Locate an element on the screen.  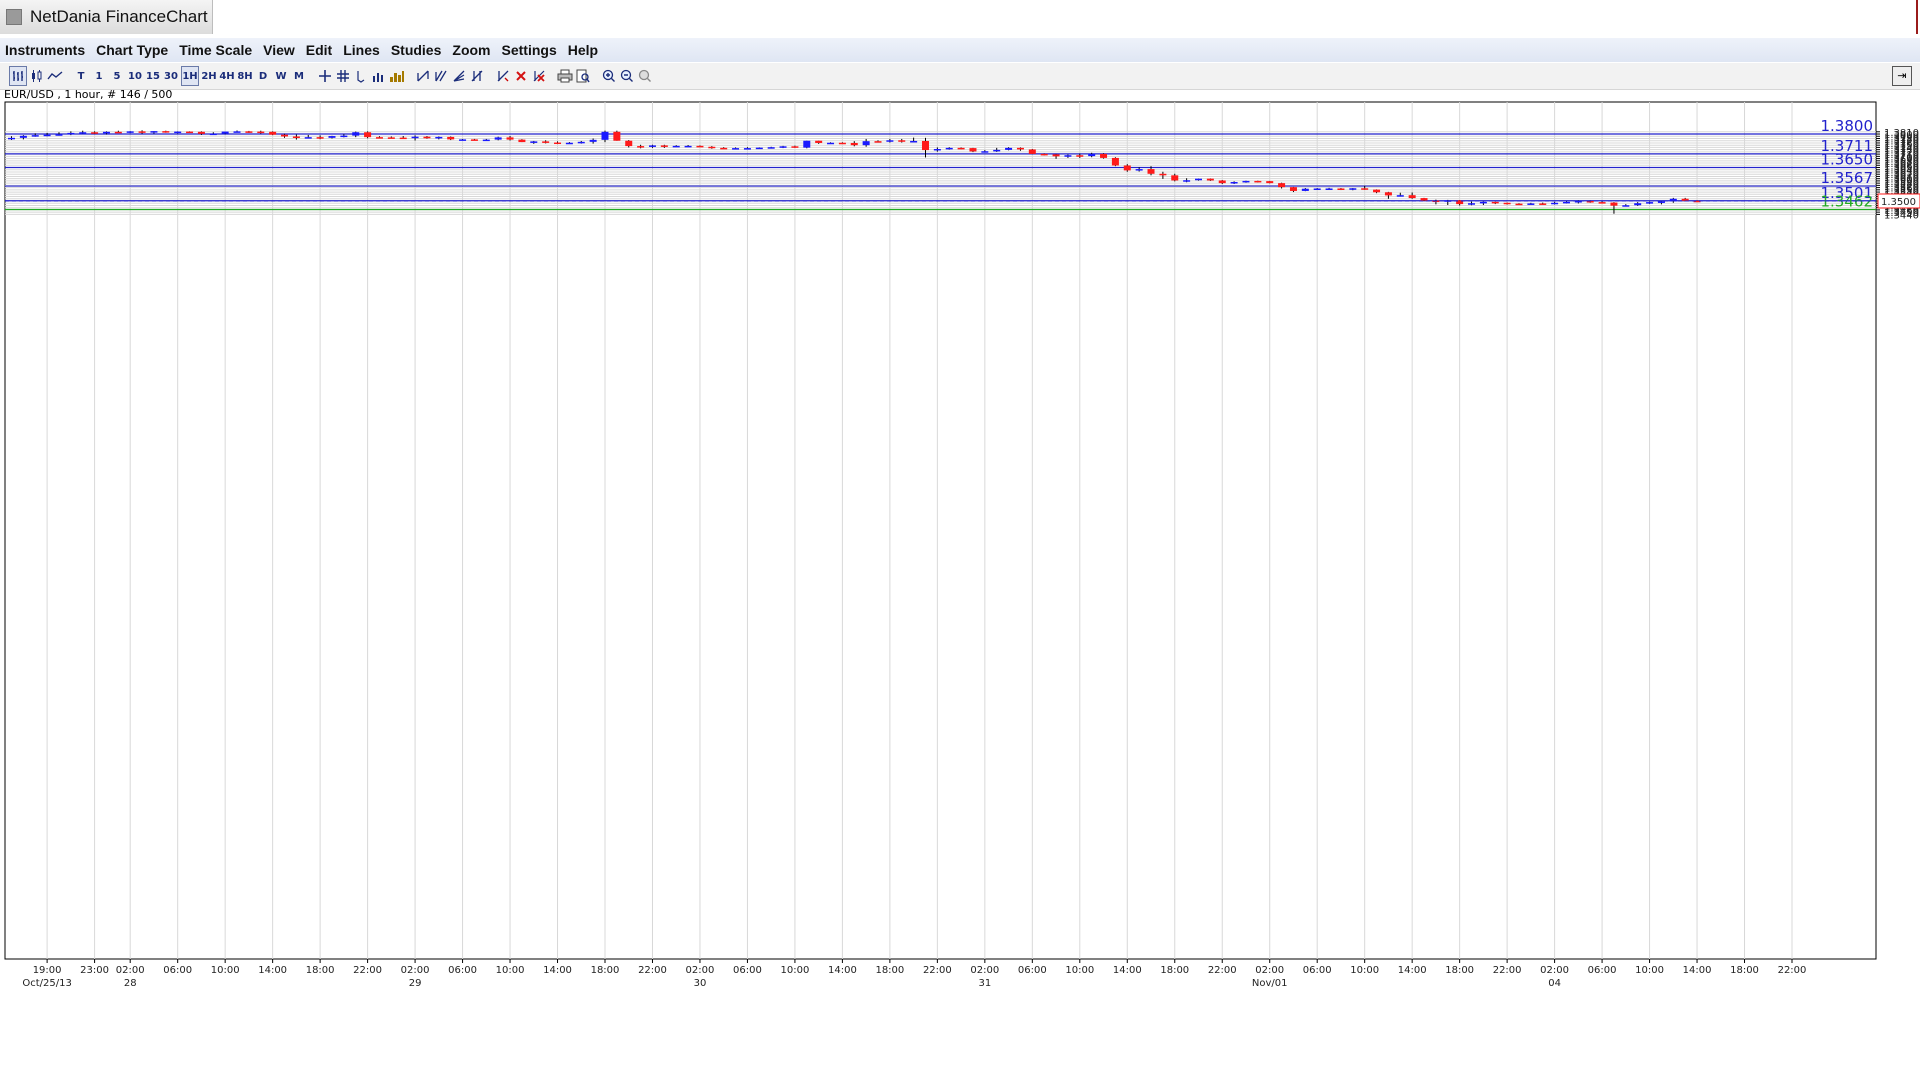
print-preview-icon is located at coordinates (583, 76).